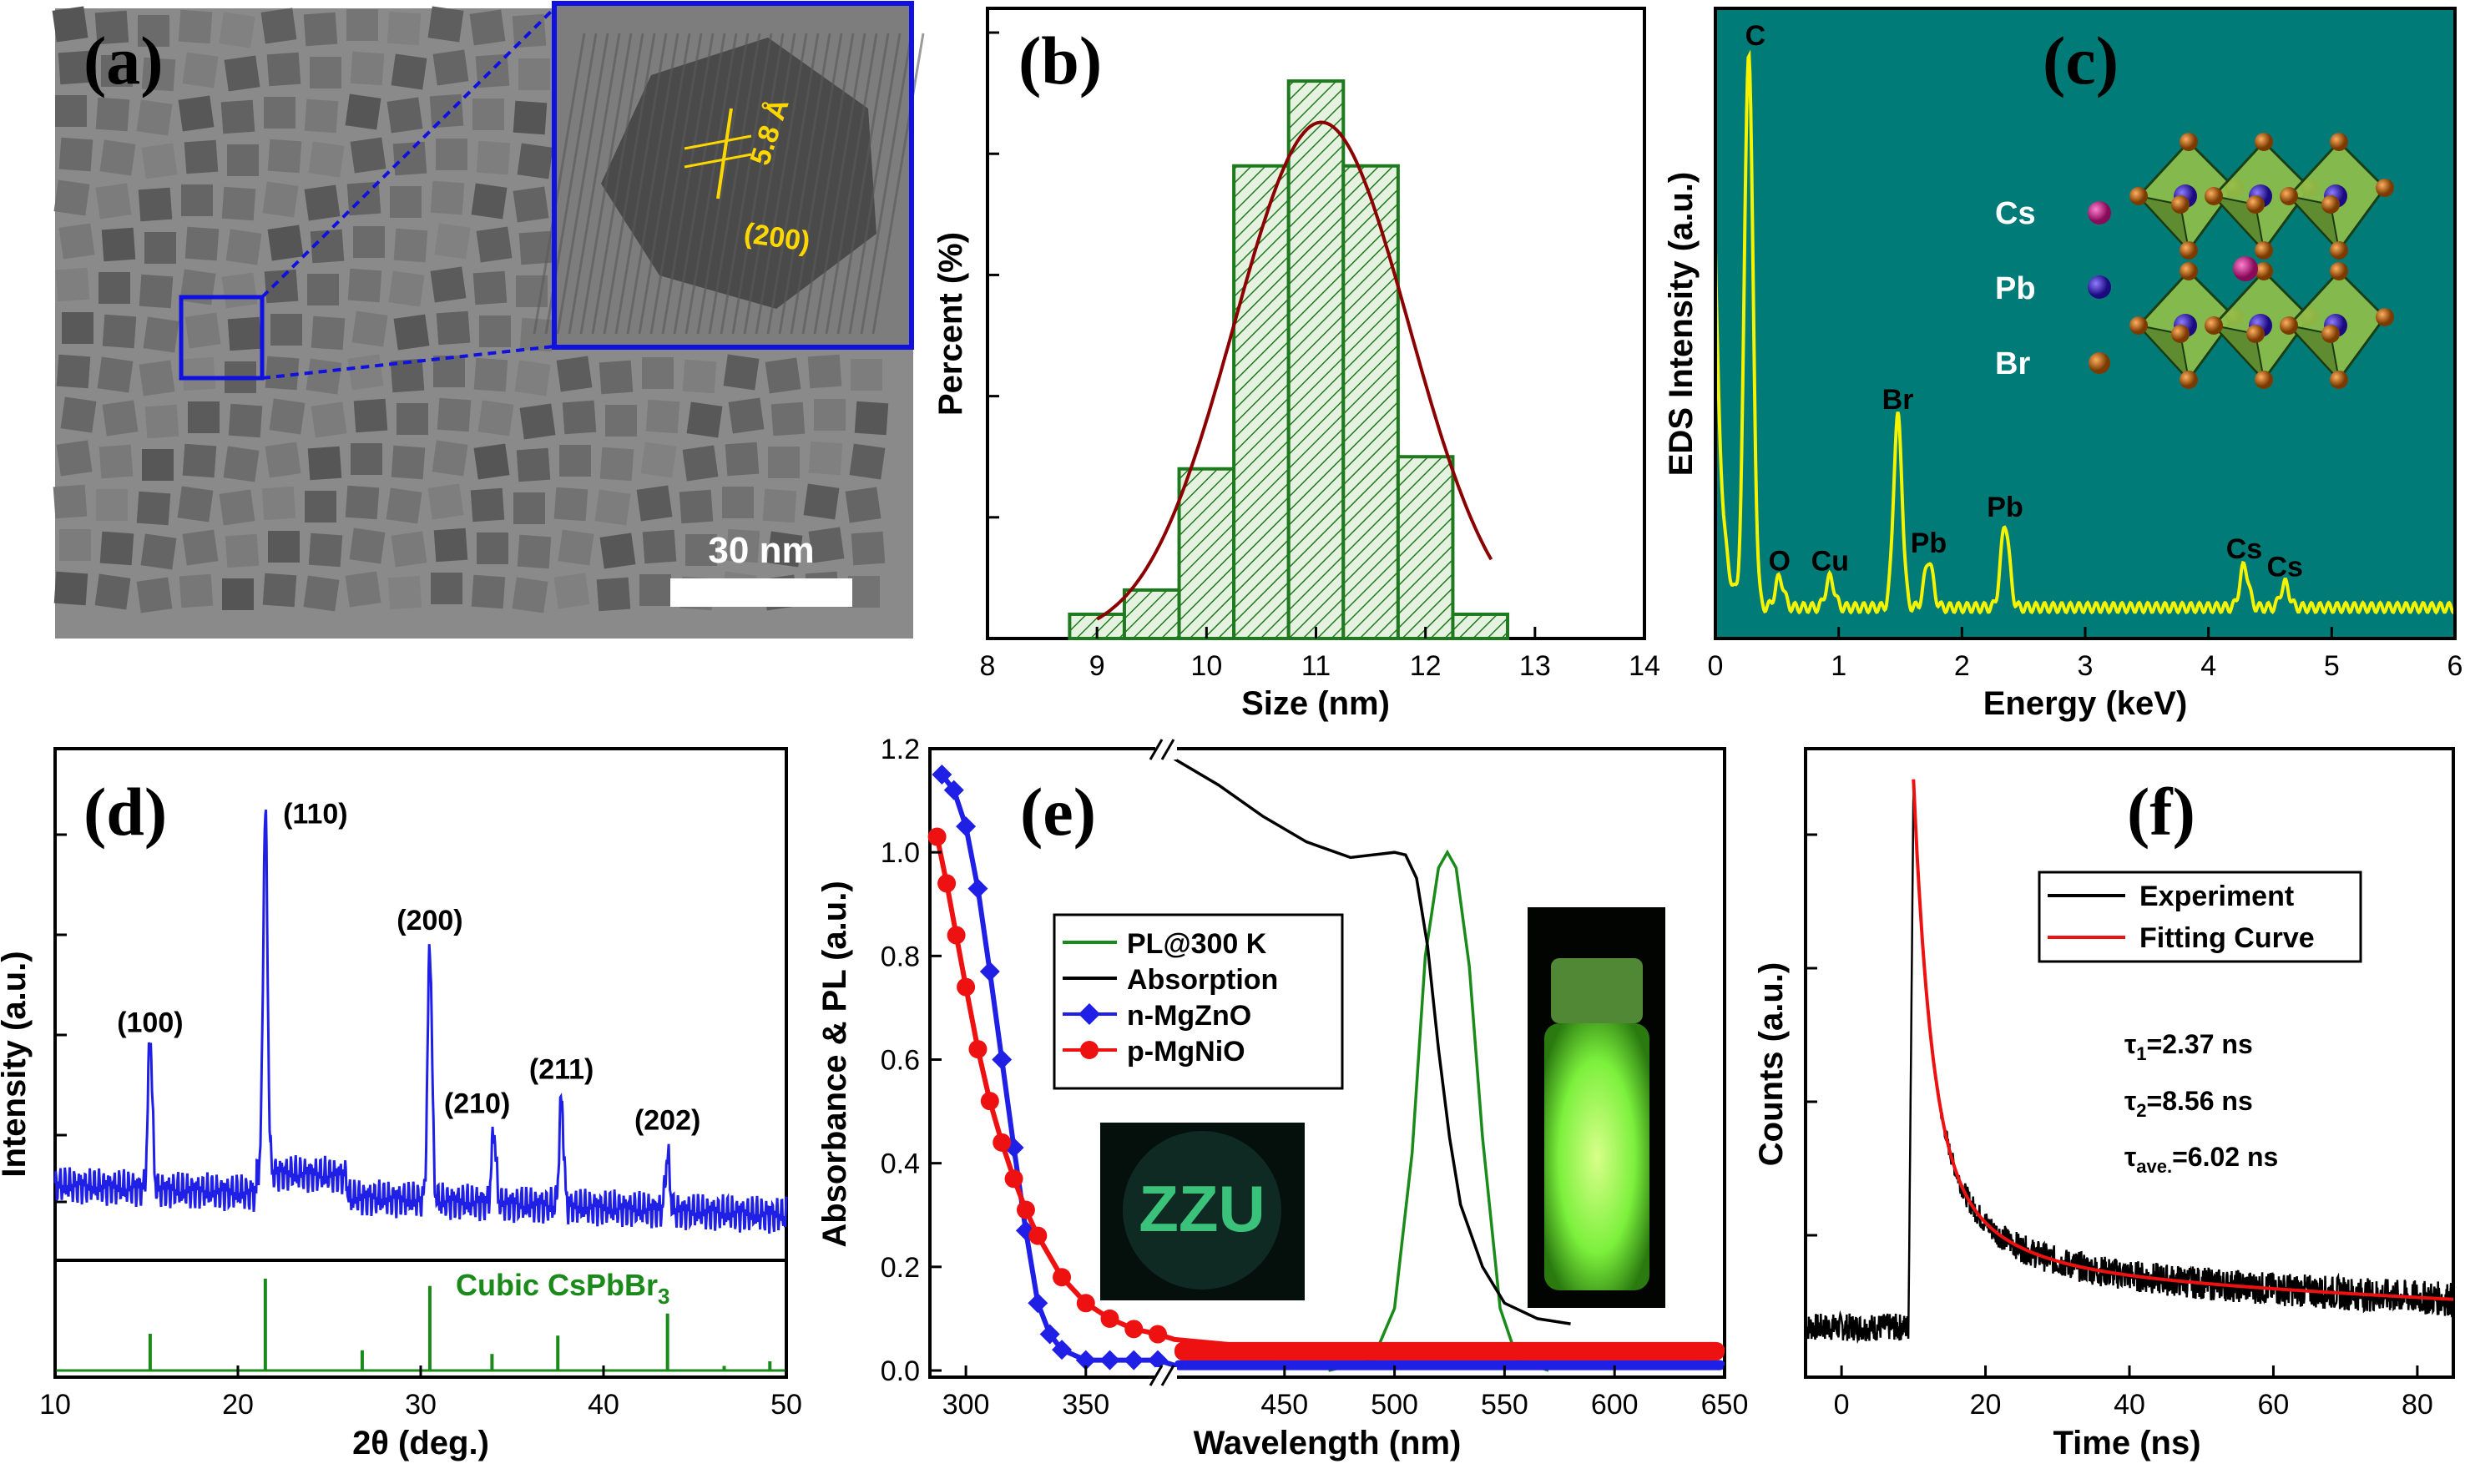  What do you see at coordinates (1328, 1443) in the screenshot?
I see `x-axis-label: Wavelength (nm)` at bounding box center [1328, 1443].